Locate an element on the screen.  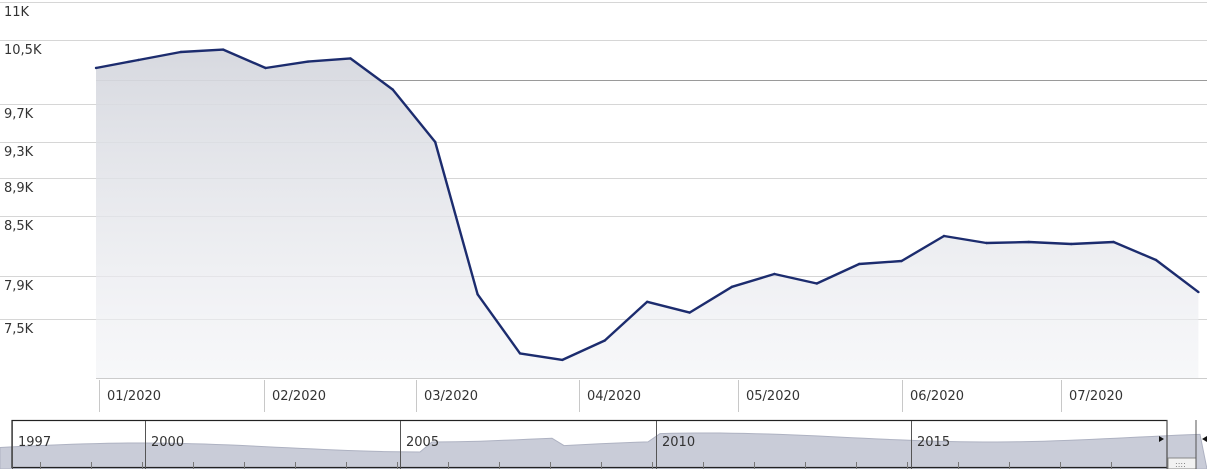
navigator: 1997 2000 2005 2010 2015 :::: is located at coordinates (603, 444).